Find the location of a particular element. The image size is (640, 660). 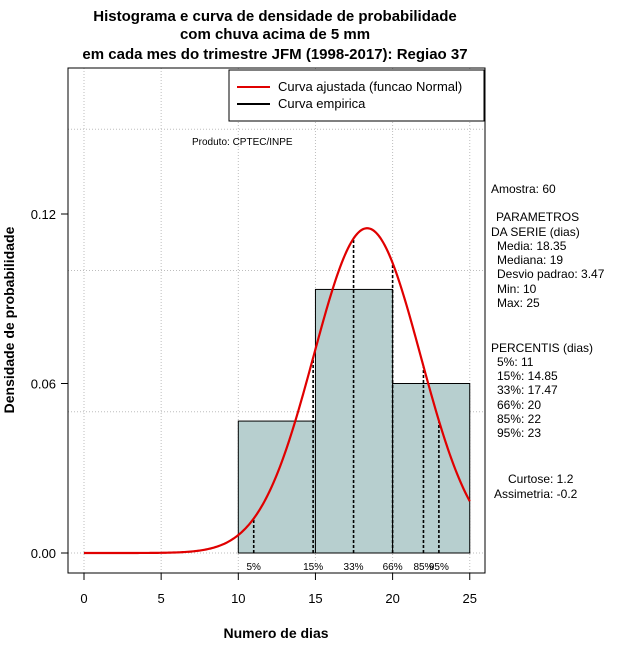

stat-percentis-title: PERCENTIS (dias) is located at coordinates (542, 348).